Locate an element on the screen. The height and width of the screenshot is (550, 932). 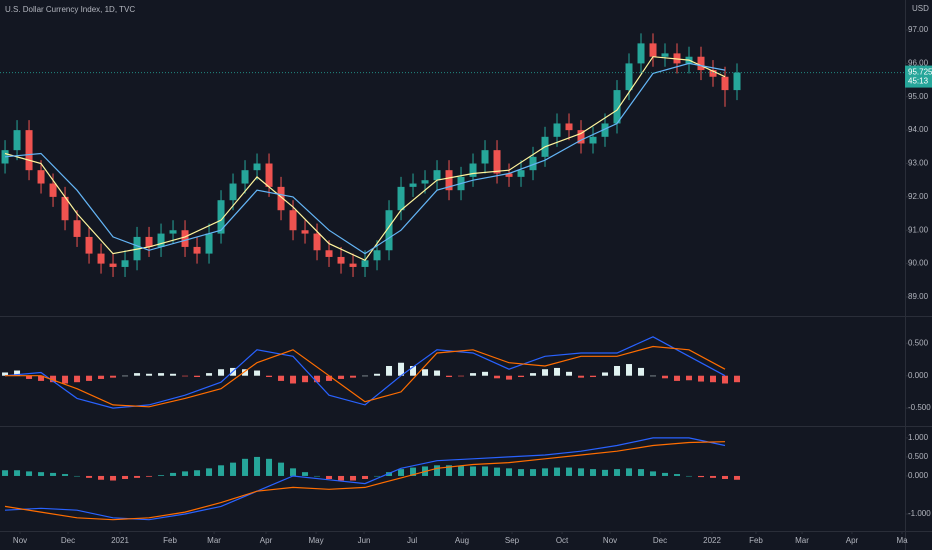
y-tick-label: 1.000 is located at coordinates (918, 437).